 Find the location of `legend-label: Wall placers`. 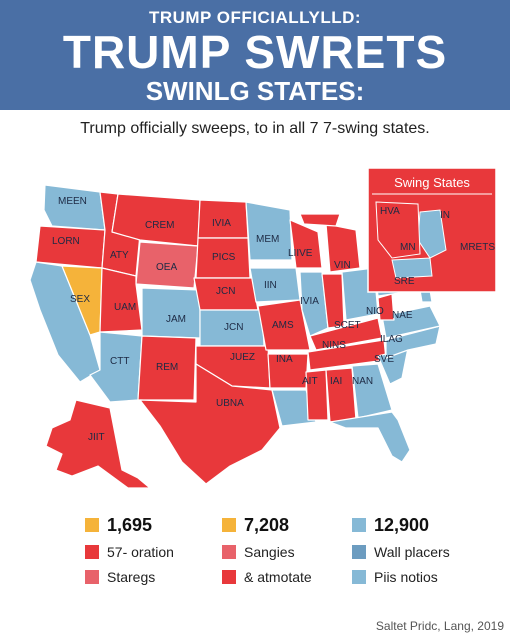

legend-label: Wall placers is located at coordinates (412, 552).